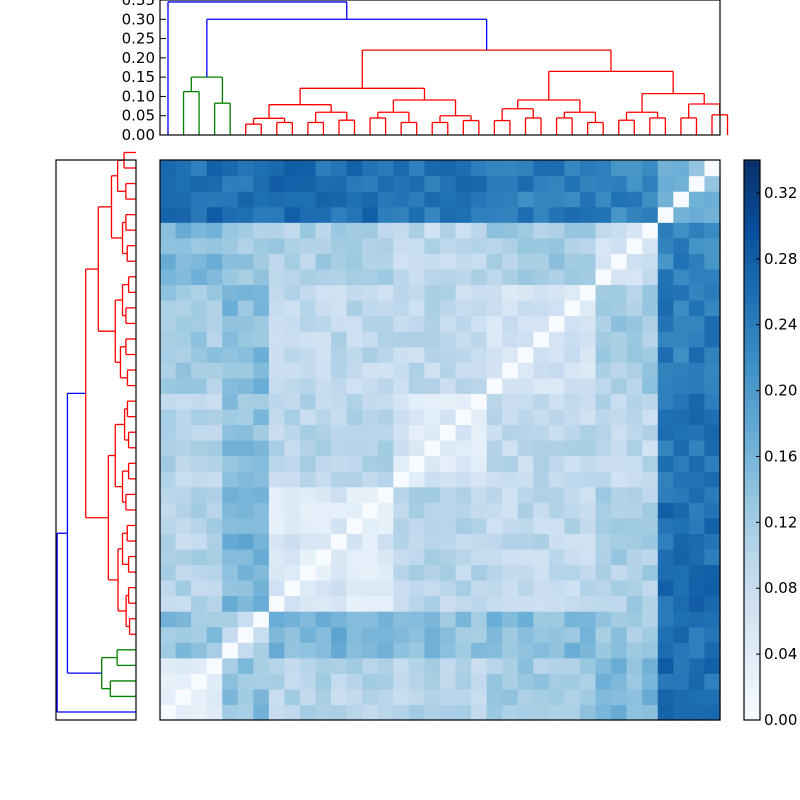  I want to click on top-dendrogram-tick-label: 0.30, so click(138, 19).